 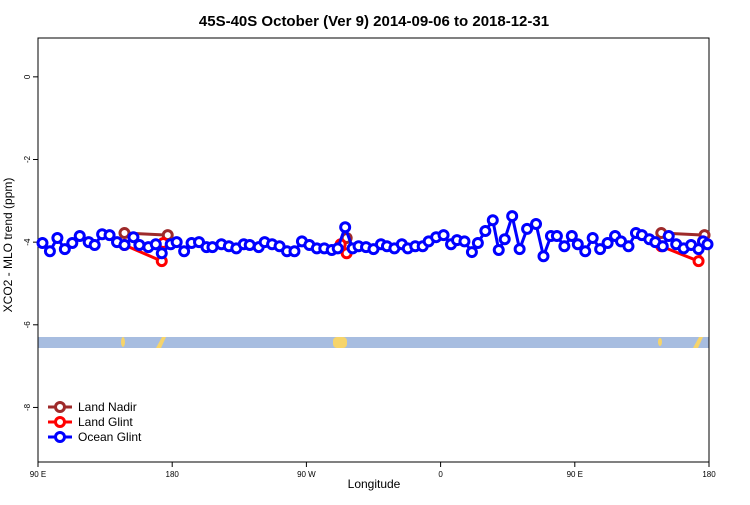 What do you see at coordinates (374, 484) in the screenshot?
I see `x-axis-label: Longitude` at bounding box center [374, 484].